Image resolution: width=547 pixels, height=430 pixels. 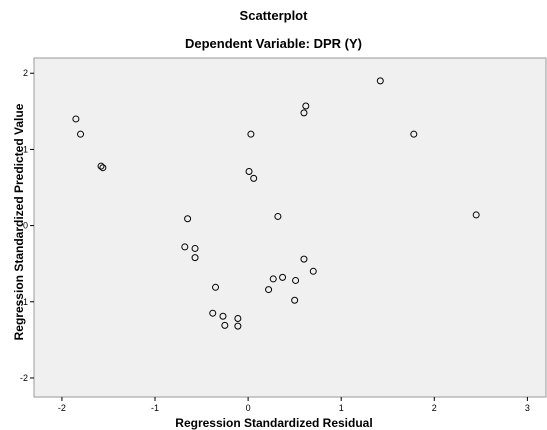 What do you see at coordinates (273, 423) in the screenshot?
I see `x-axis-label: Regression Standardized Residual` at bounding box center [273, 423].